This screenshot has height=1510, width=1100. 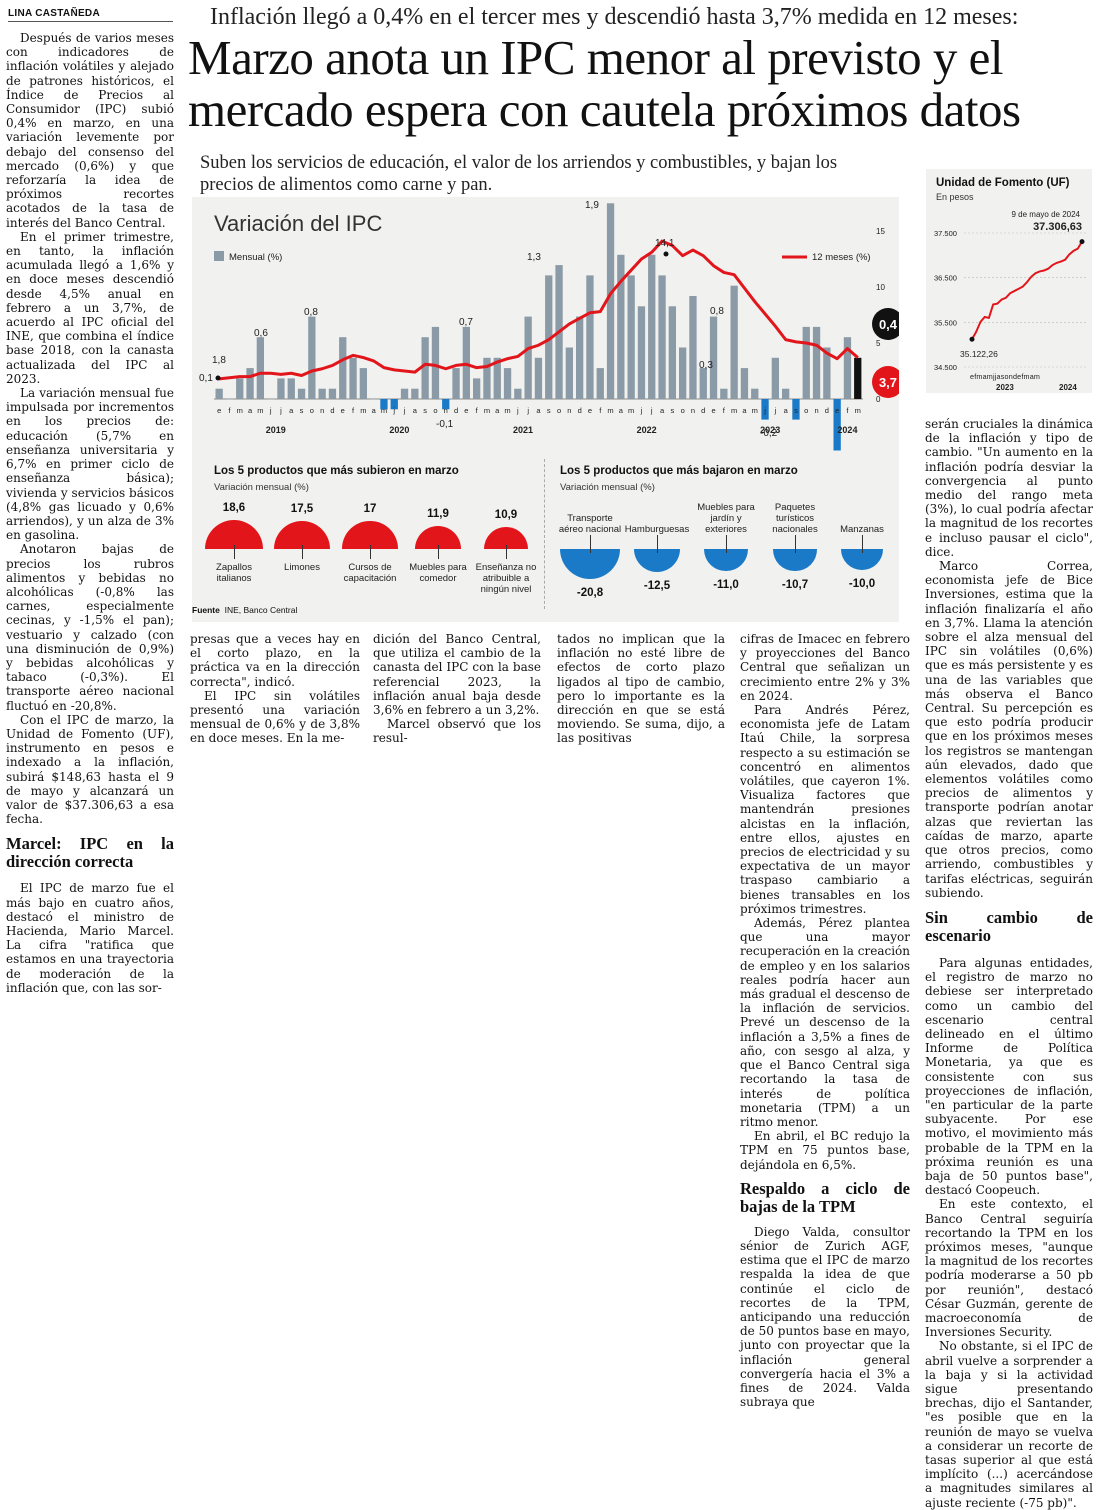 I want to click on annotation-m3: 0,6, so click(x=261, y=333).